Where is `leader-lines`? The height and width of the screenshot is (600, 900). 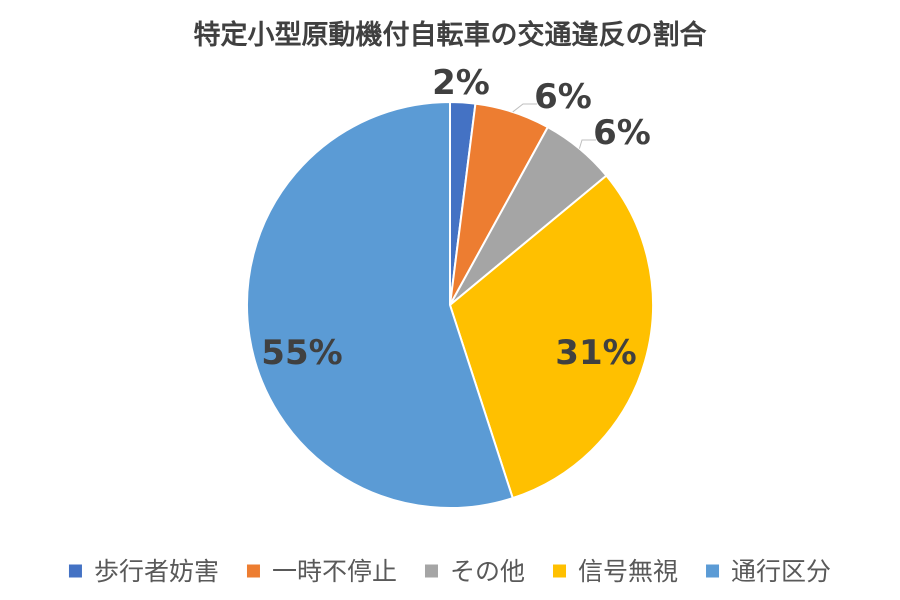
leader-lines is located at coordinates (554, 126).